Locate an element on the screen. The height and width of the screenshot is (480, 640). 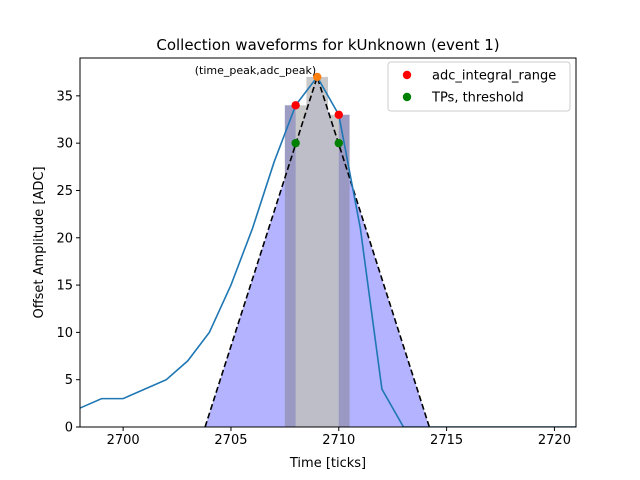
x-tick-label: 2715 is located at coordinates (446, 440).